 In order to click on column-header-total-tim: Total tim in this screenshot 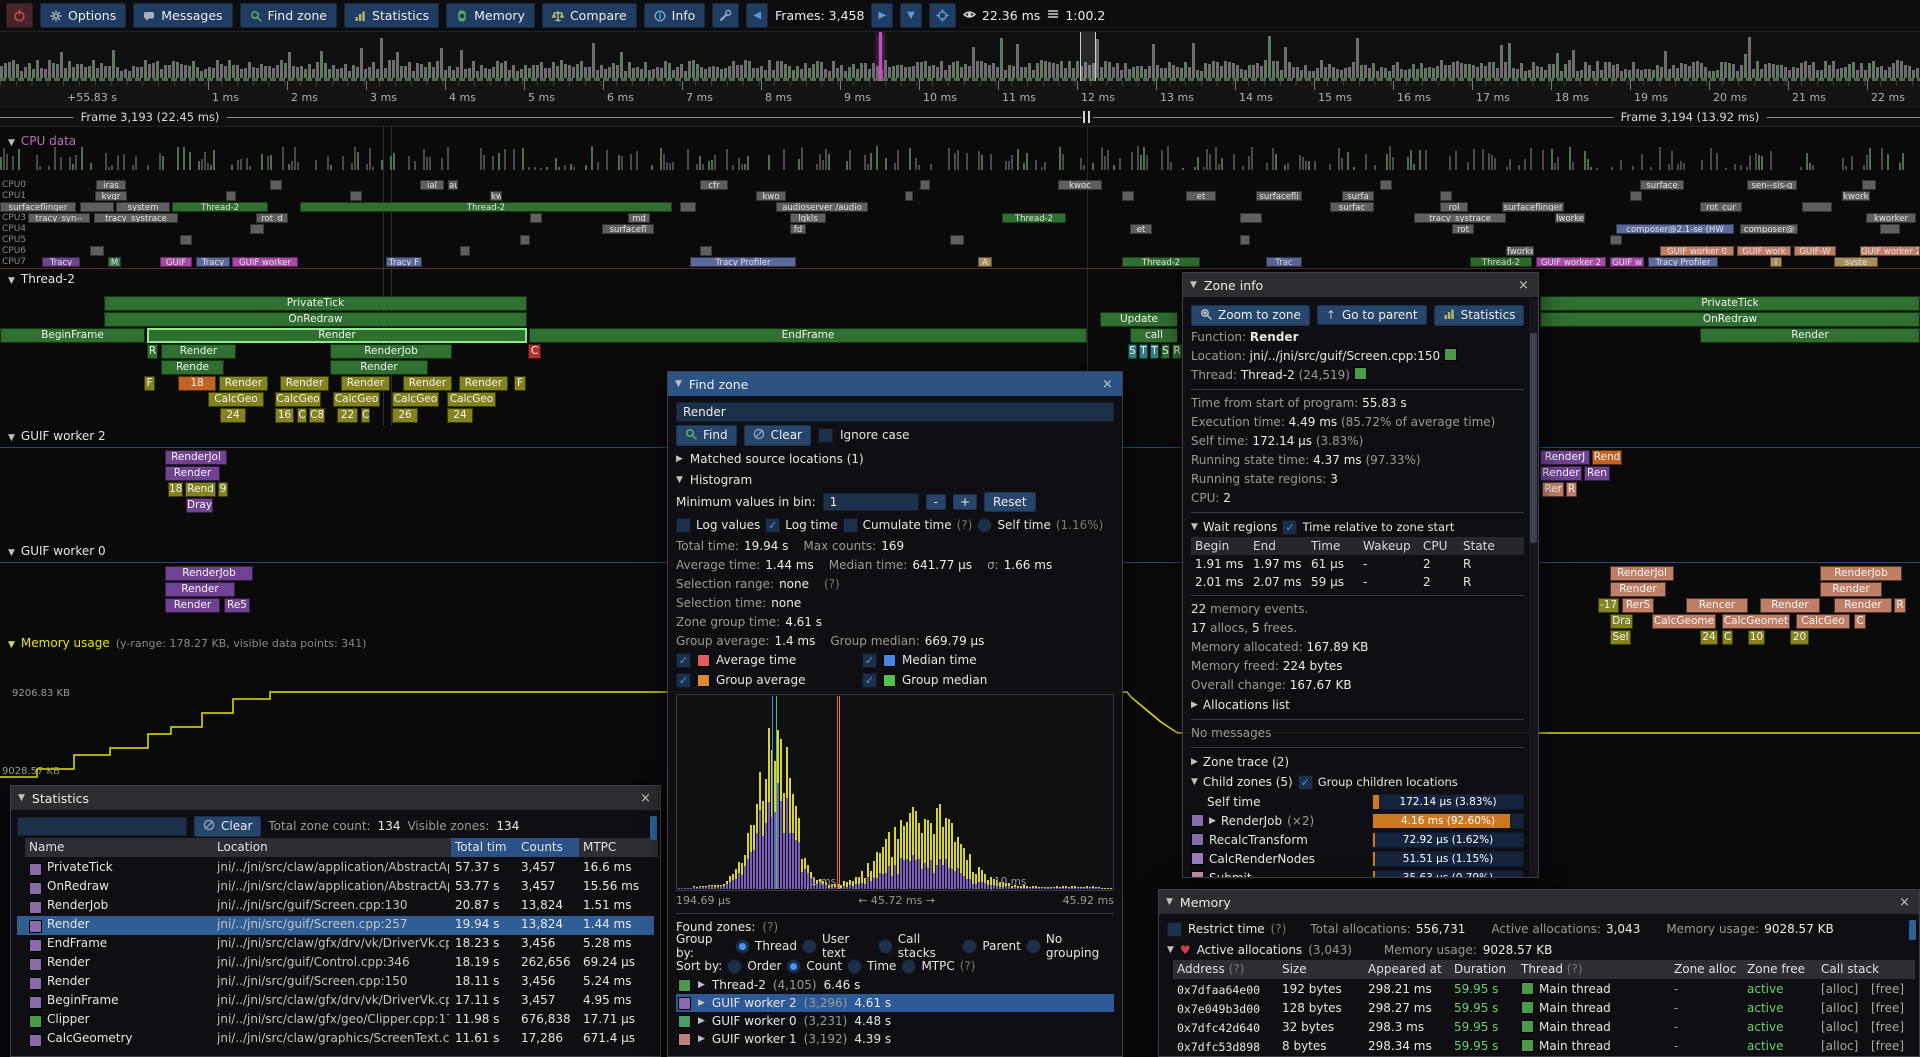, I will do `click(484, 847)`.